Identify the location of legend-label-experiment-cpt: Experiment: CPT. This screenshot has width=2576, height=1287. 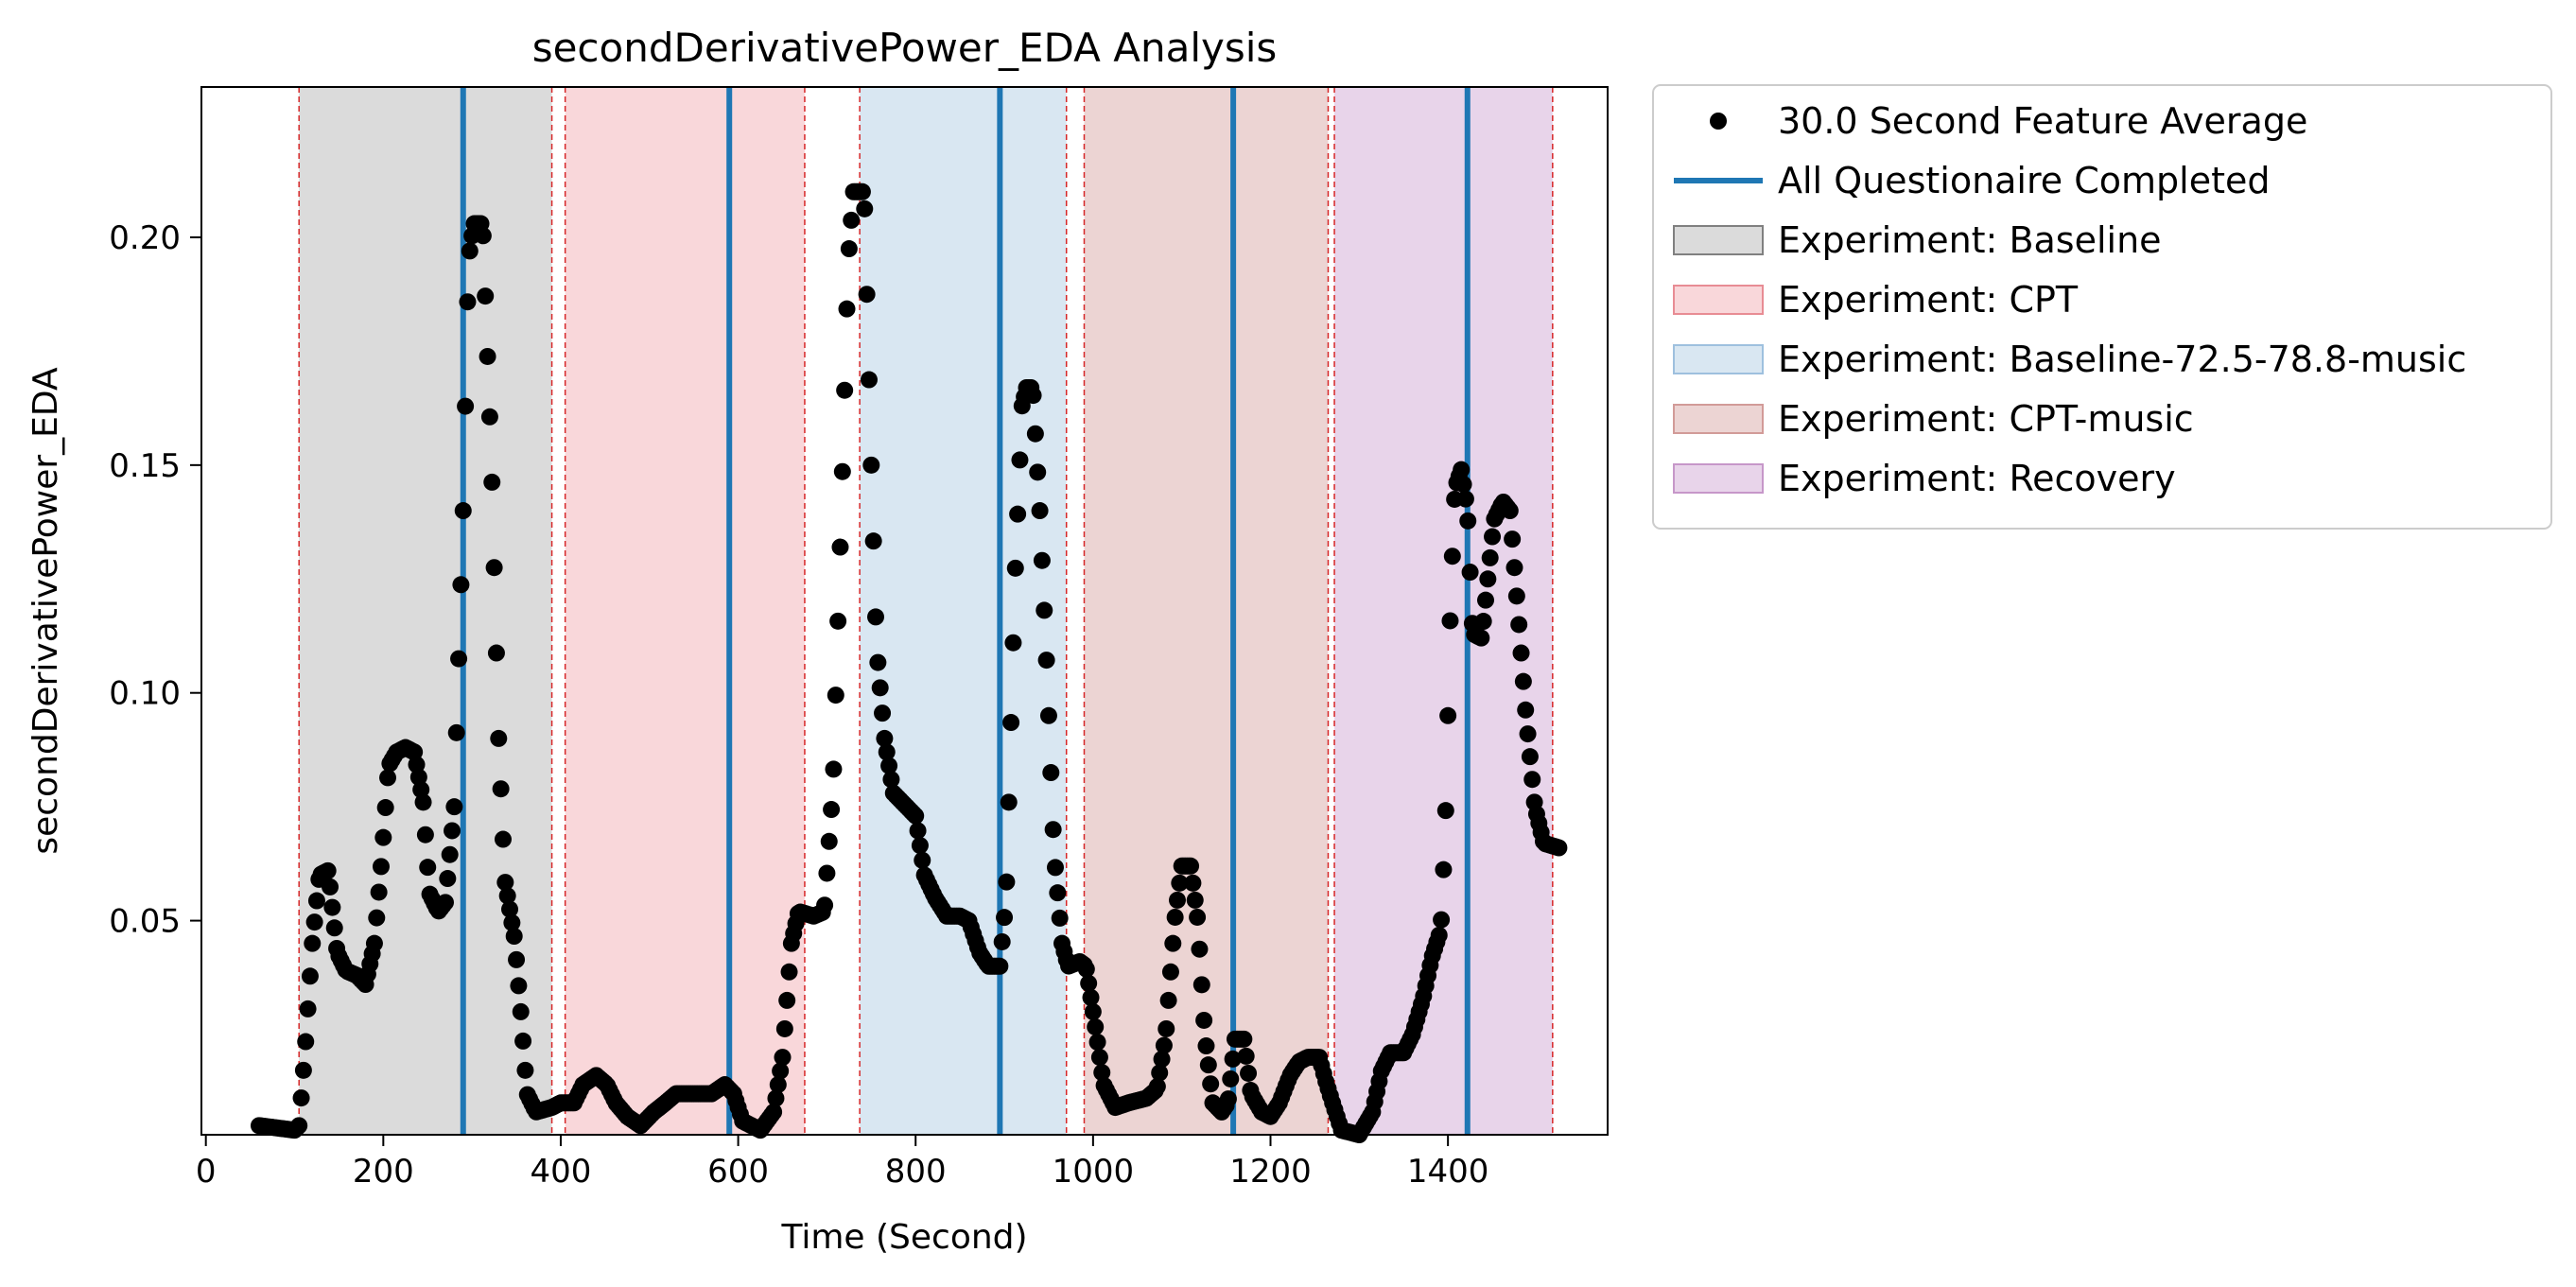
(1928, 300).